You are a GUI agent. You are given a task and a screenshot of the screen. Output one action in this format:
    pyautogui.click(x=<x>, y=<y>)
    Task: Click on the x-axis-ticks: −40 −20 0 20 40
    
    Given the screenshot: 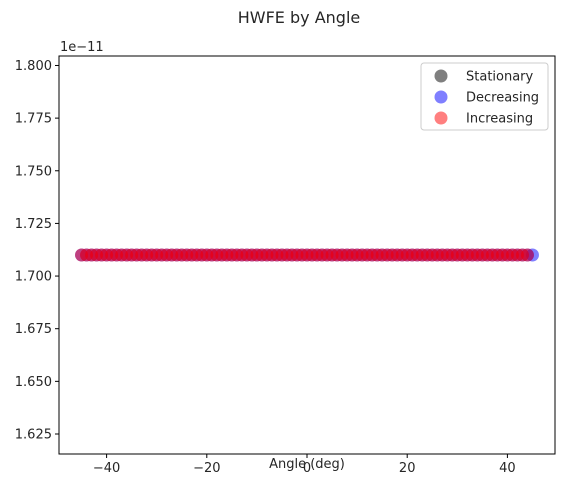 What is the action you would take?
    pyautogui.click(x=304, y=465)
    